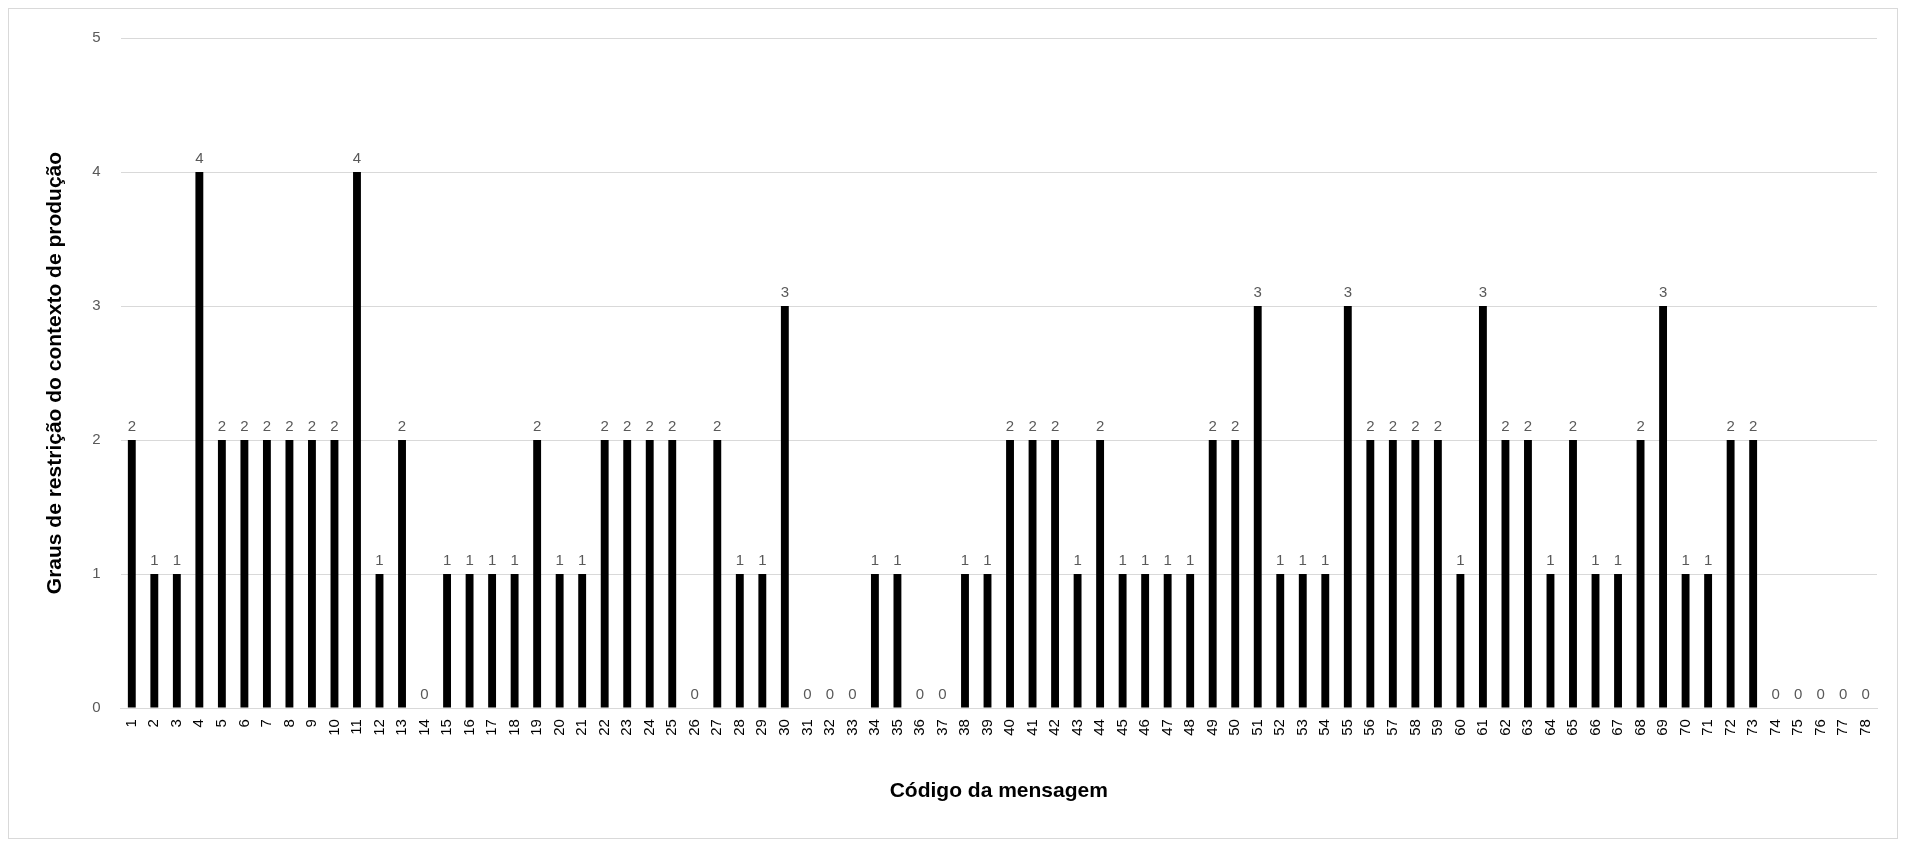  I want to click on x-tick-label: 58, so click(1414, 727).